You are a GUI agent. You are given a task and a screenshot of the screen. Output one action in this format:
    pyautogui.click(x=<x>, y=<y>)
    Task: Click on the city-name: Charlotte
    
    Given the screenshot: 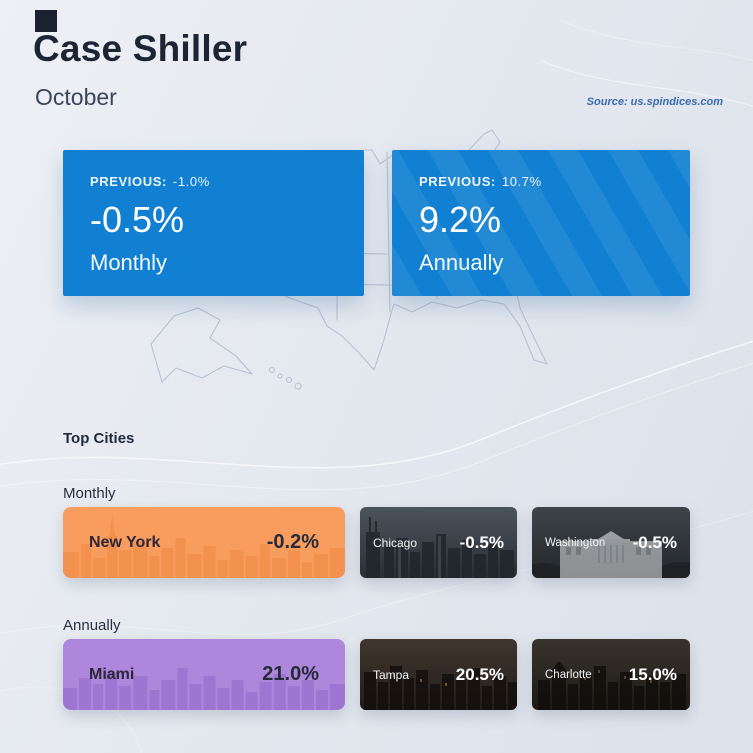 What is the action you would take?
    pyautogui.click(x=568, y=674)
    